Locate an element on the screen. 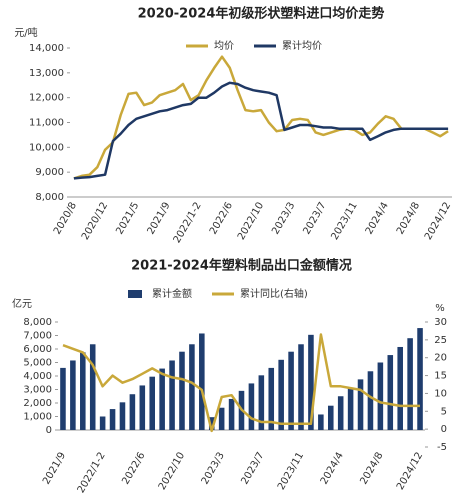 The height and width of the screenshot is (499, 464). x-tick-label: 2020/8 is located at coordinates (65, 219).